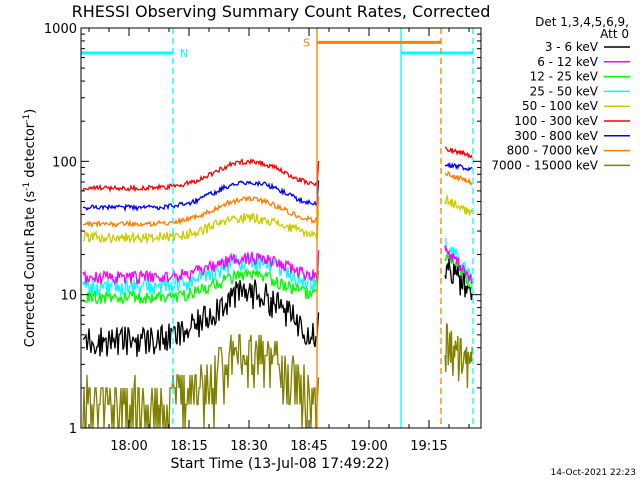  Describe the element at coordinates (572, 47) in the screenshot. I see `legend-label: 3 - 6 keV` at that location.